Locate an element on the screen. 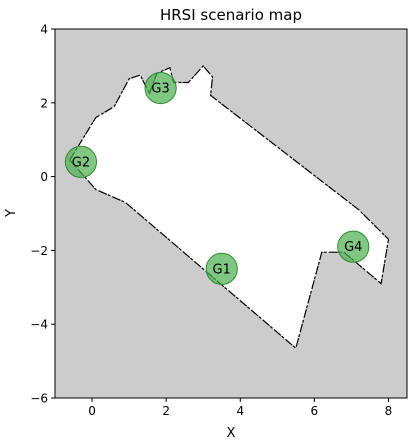 Image resolution: width=411 pixels, height=442 pixels. x-axis-ticks: 0 2 4 6 8 is located at coordinates (240, 408).